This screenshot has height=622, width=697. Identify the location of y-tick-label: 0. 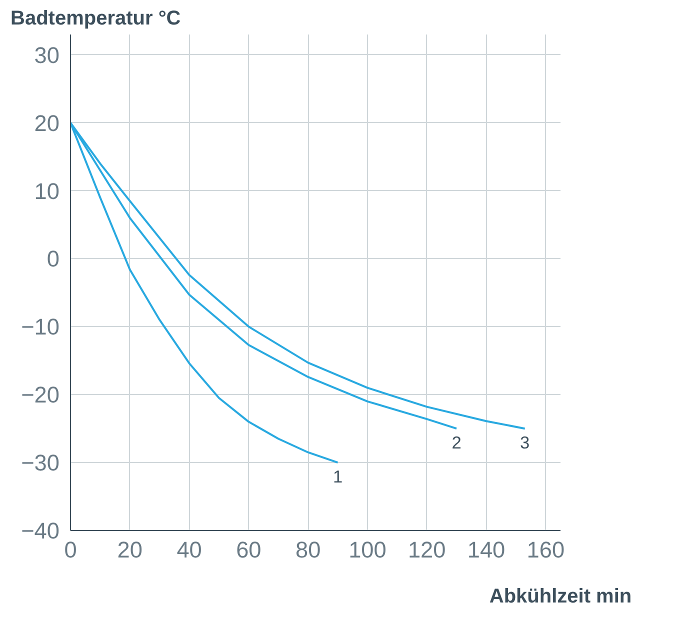
(53, 259).